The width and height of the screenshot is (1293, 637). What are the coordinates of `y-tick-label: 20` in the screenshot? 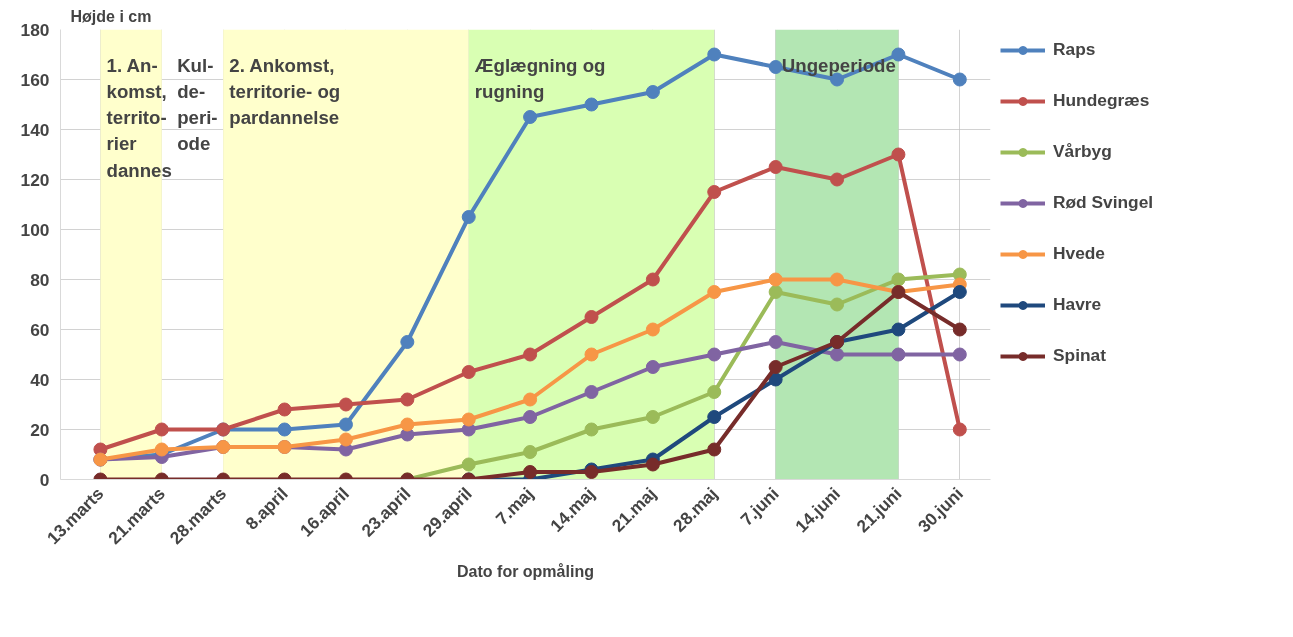 It's located at (40, 429).